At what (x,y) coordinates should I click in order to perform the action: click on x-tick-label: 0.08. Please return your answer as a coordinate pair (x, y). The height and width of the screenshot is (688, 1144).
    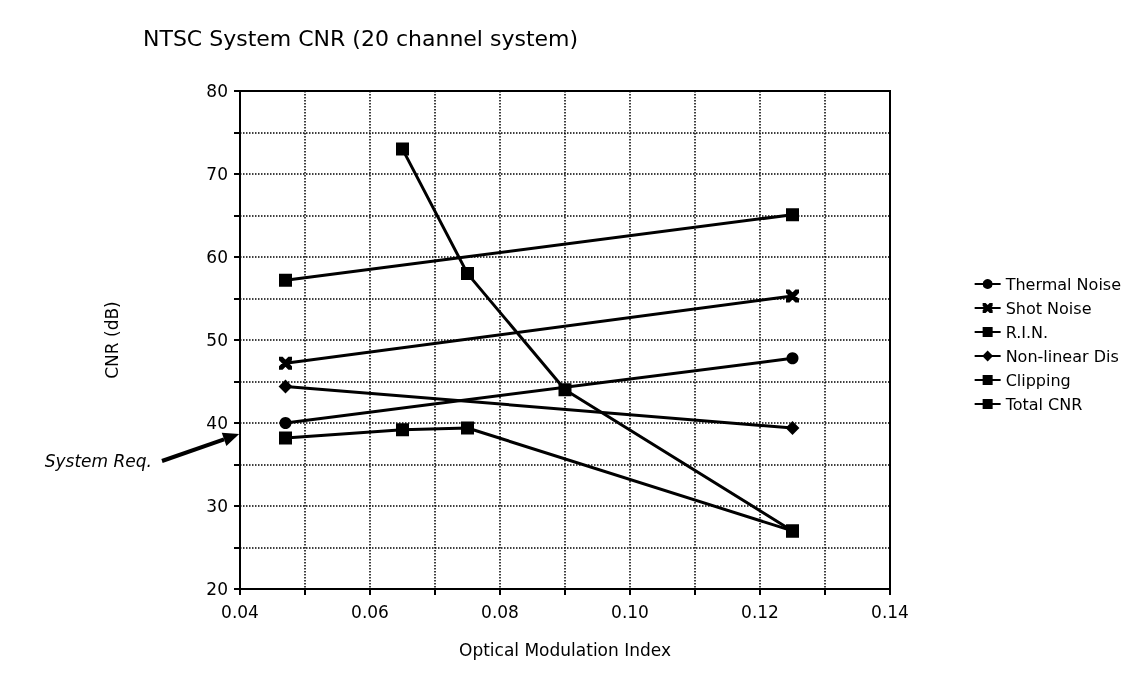
    Looking at the image, I should click on (500, 611).